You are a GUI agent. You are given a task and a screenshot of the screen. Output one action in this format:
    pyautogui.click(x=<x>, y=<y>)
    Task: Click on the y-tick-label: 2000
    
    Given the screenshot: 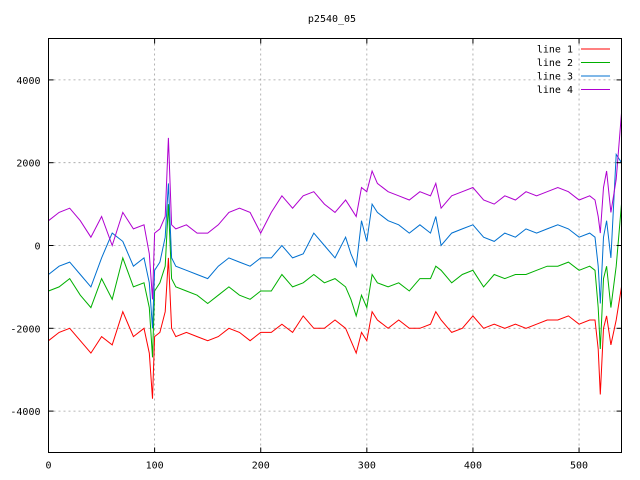 What is the action you would take?
    pyautogui.click(x=28, y=164)
    